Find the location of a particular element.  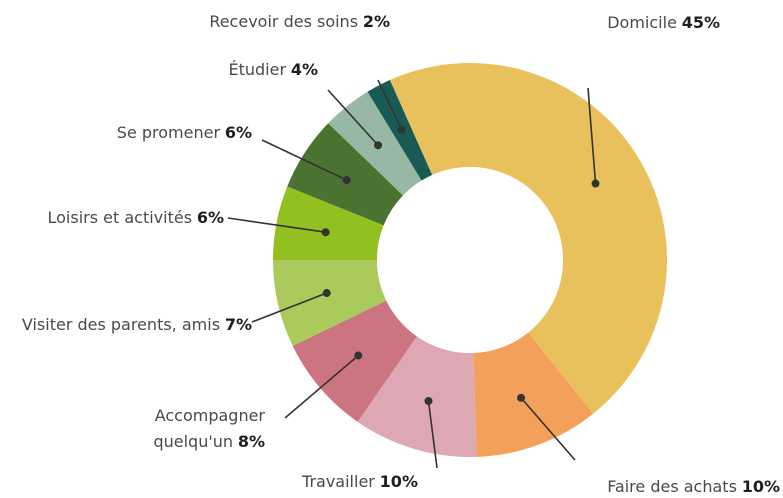

slice-label: Domicile 45% is located at coordinates (640, 23).